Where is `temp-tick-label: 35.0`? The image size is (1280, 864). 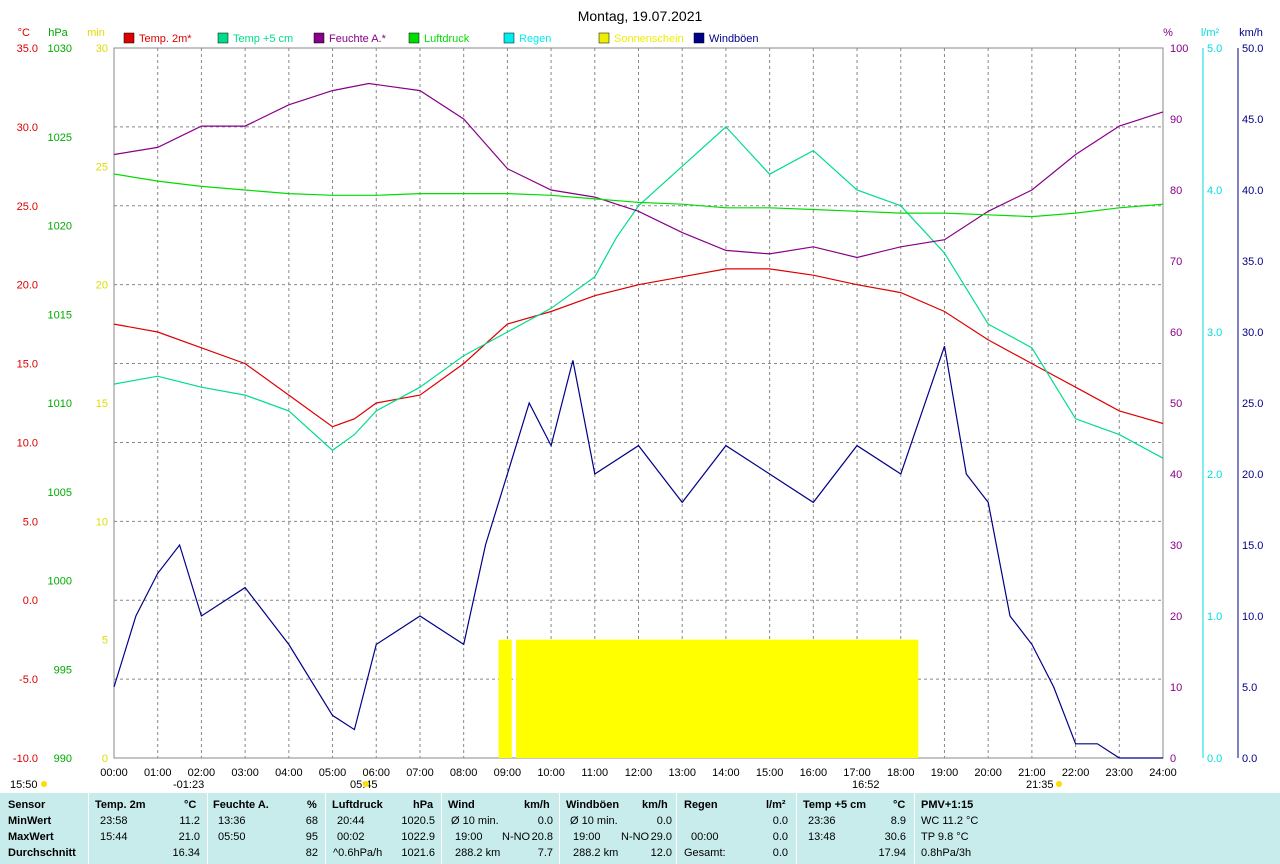 temp-tick-label: 35.0 is located at coordinates (27, 49).